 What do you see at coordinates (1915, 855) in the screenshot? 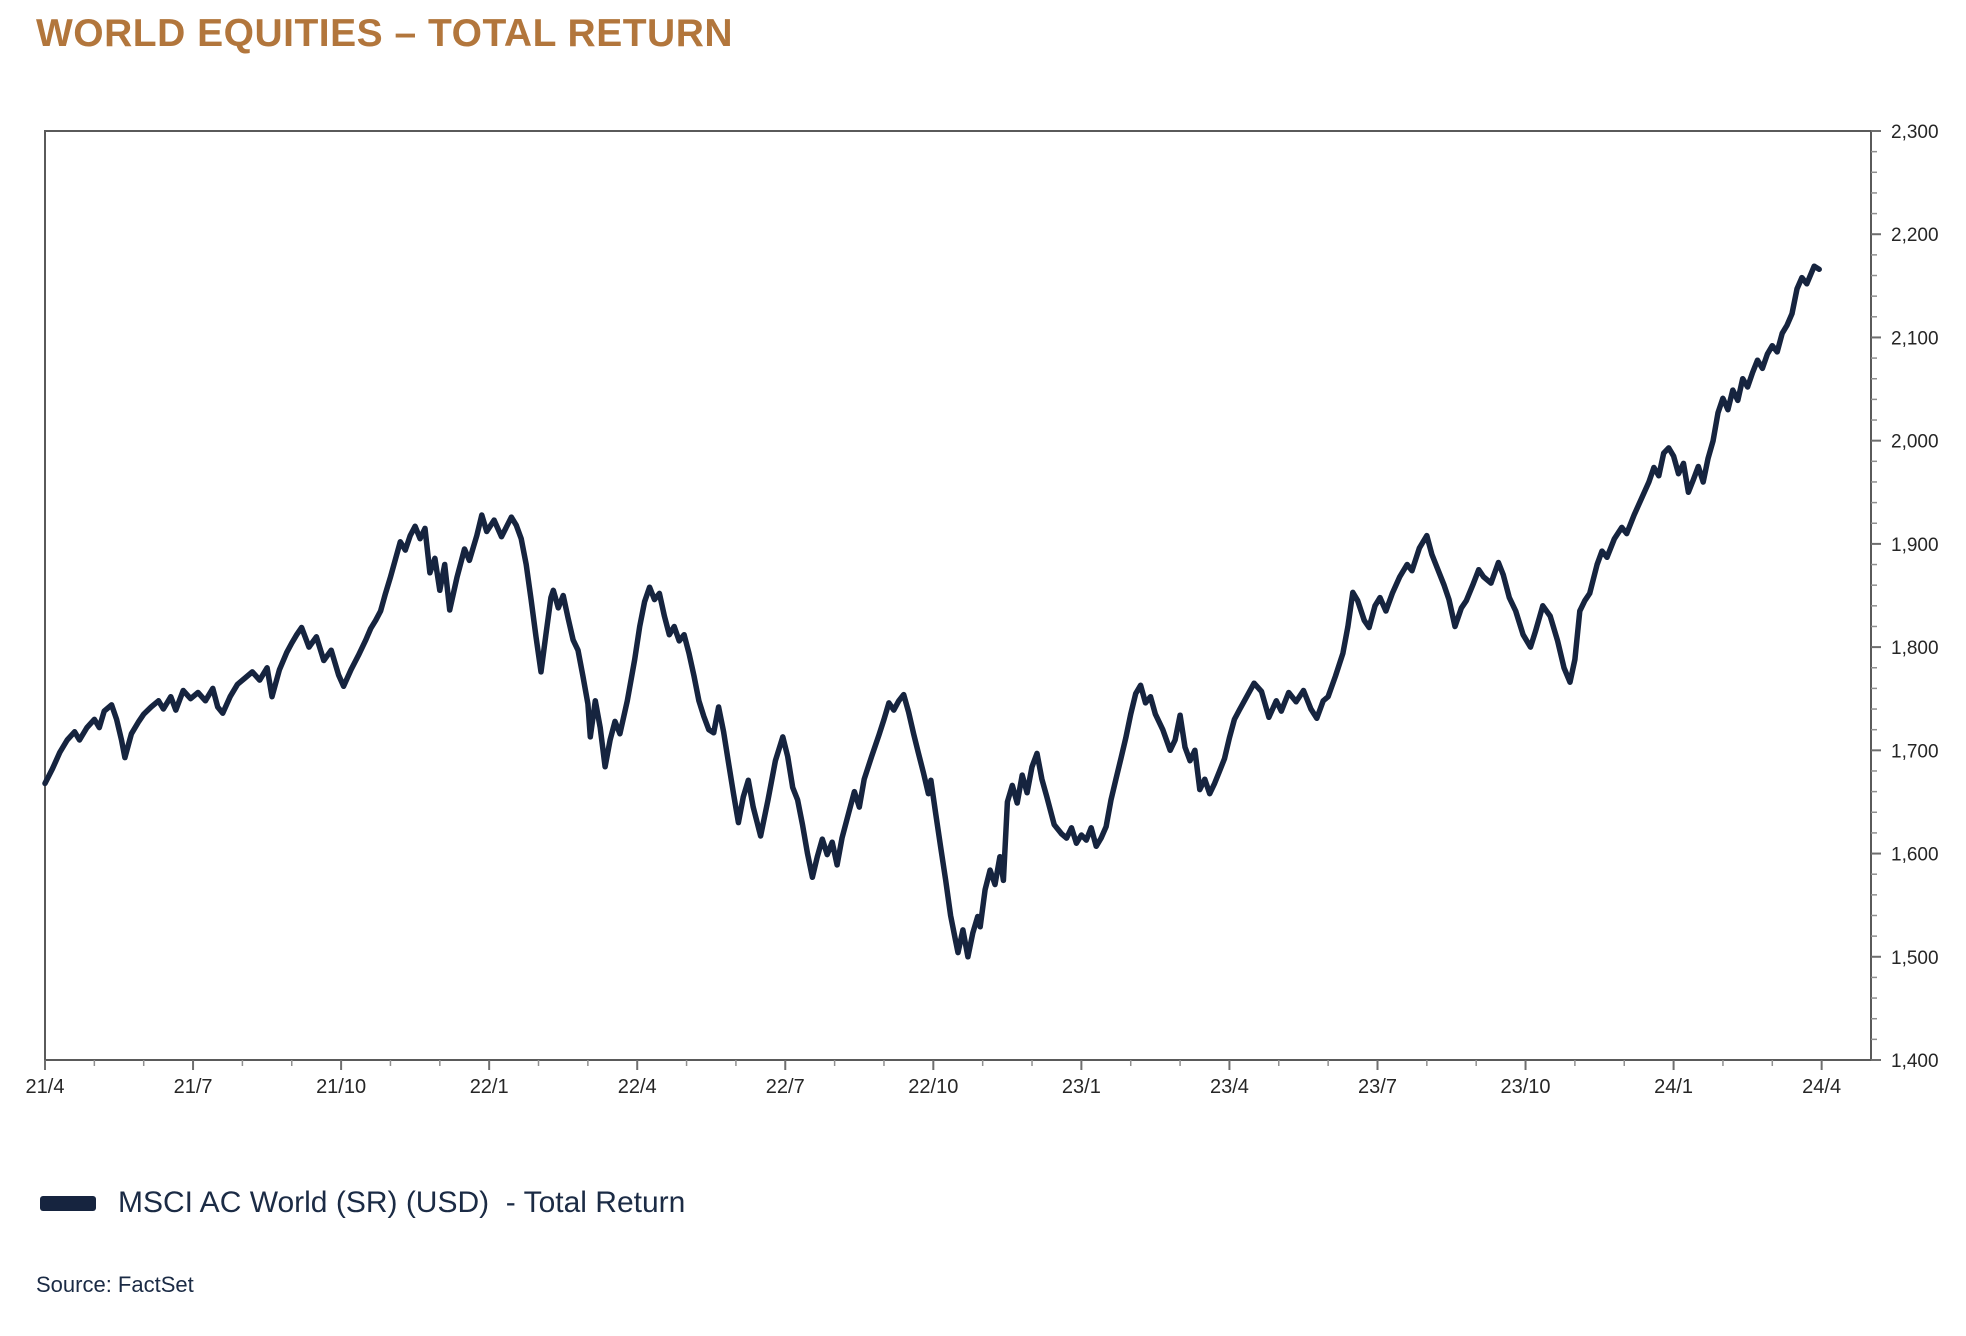
I see `y-tick-label: 1,600` at bounding box center [1915, 855].